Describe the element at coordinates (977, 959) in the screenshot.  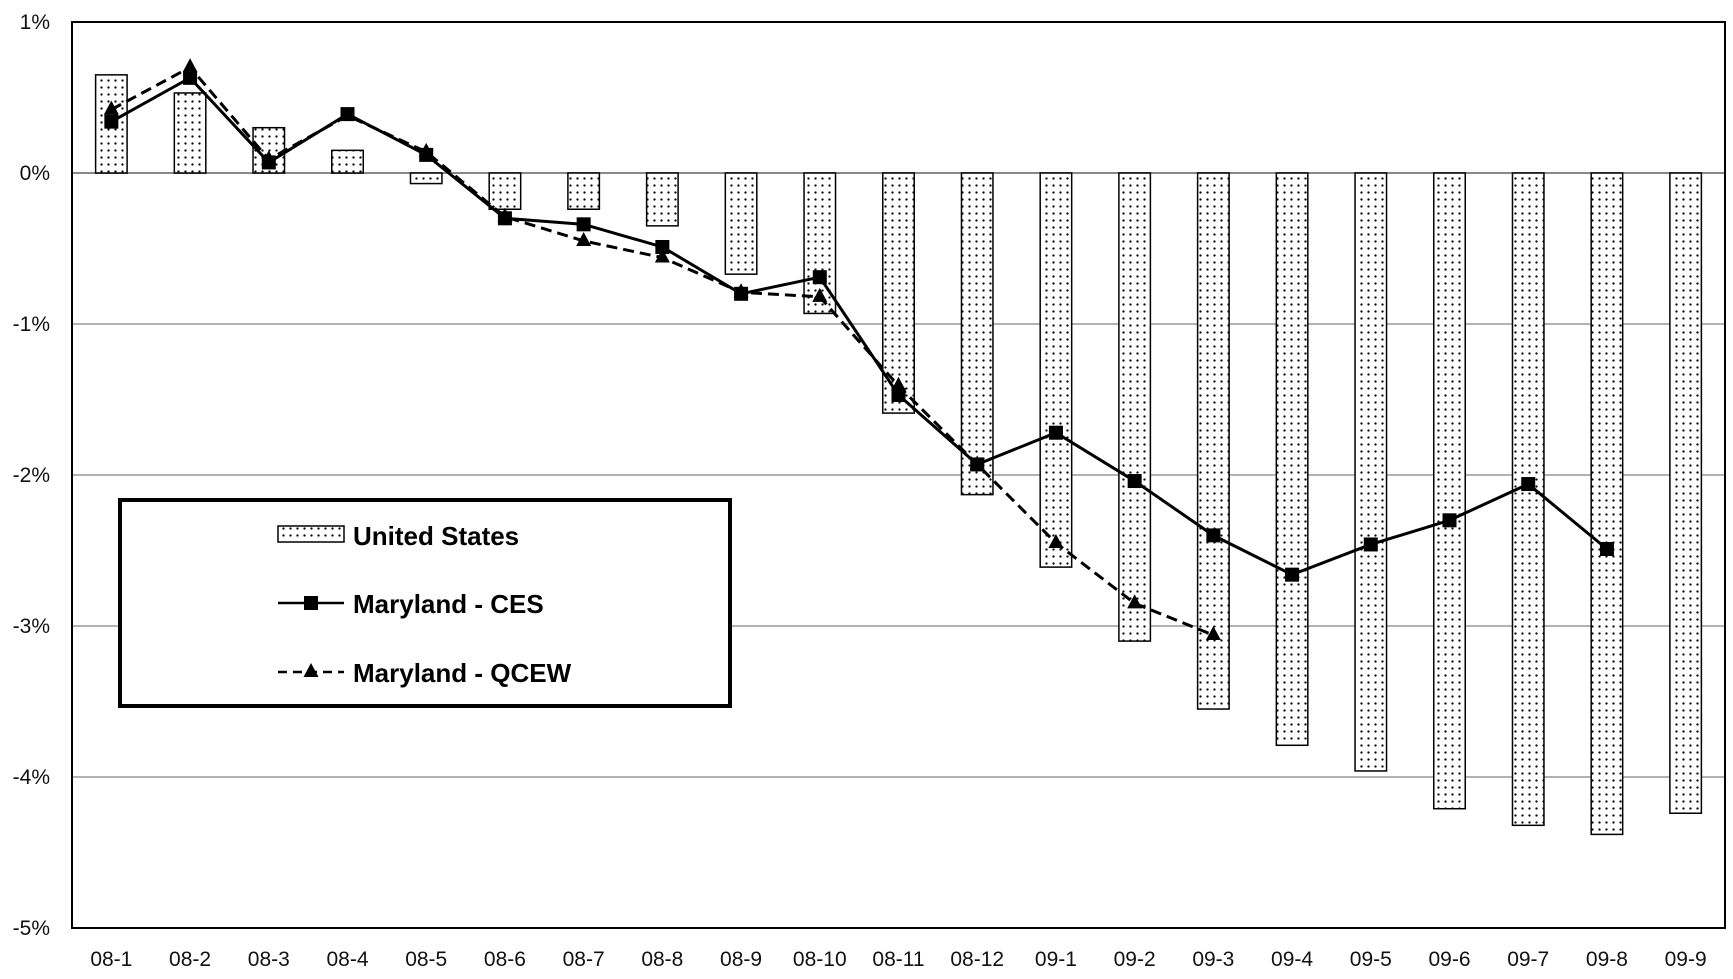
I see `x-tick-label-08-12: 08-12` at that location.